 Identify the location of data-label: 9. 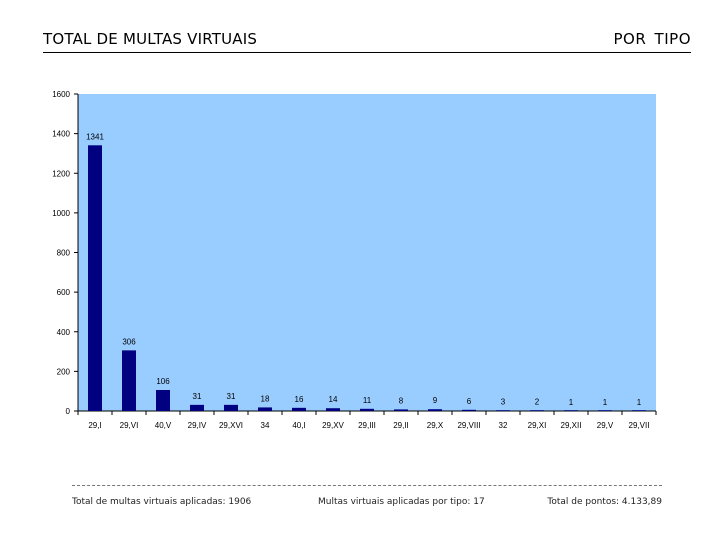
(435, 400).